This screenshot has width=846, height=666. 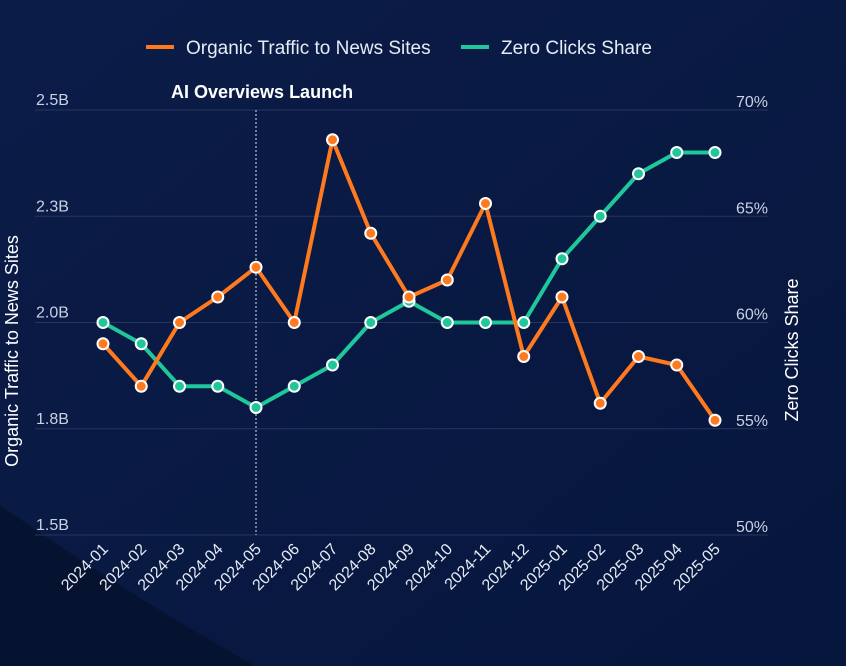 I want to click on left-axis-title: Organic Traffic to News Sites, so click(x=12, y=351).